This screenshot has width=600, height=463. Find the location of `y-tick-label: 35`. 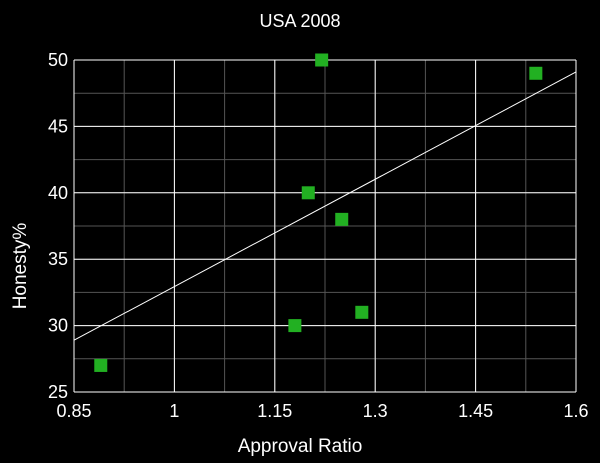

y-tick-label: 35 is located at coordinates (58, 259).